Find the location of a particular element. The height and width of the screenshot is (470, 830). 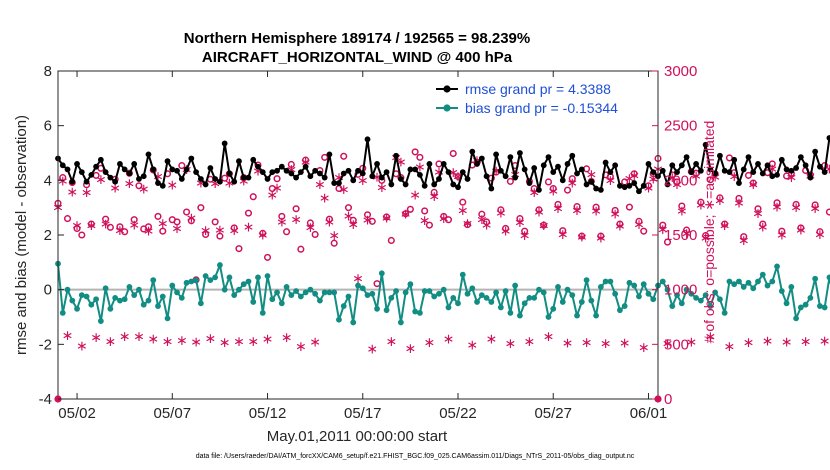

y-tick-label-right: 0 is located at coordinates (668, 399).